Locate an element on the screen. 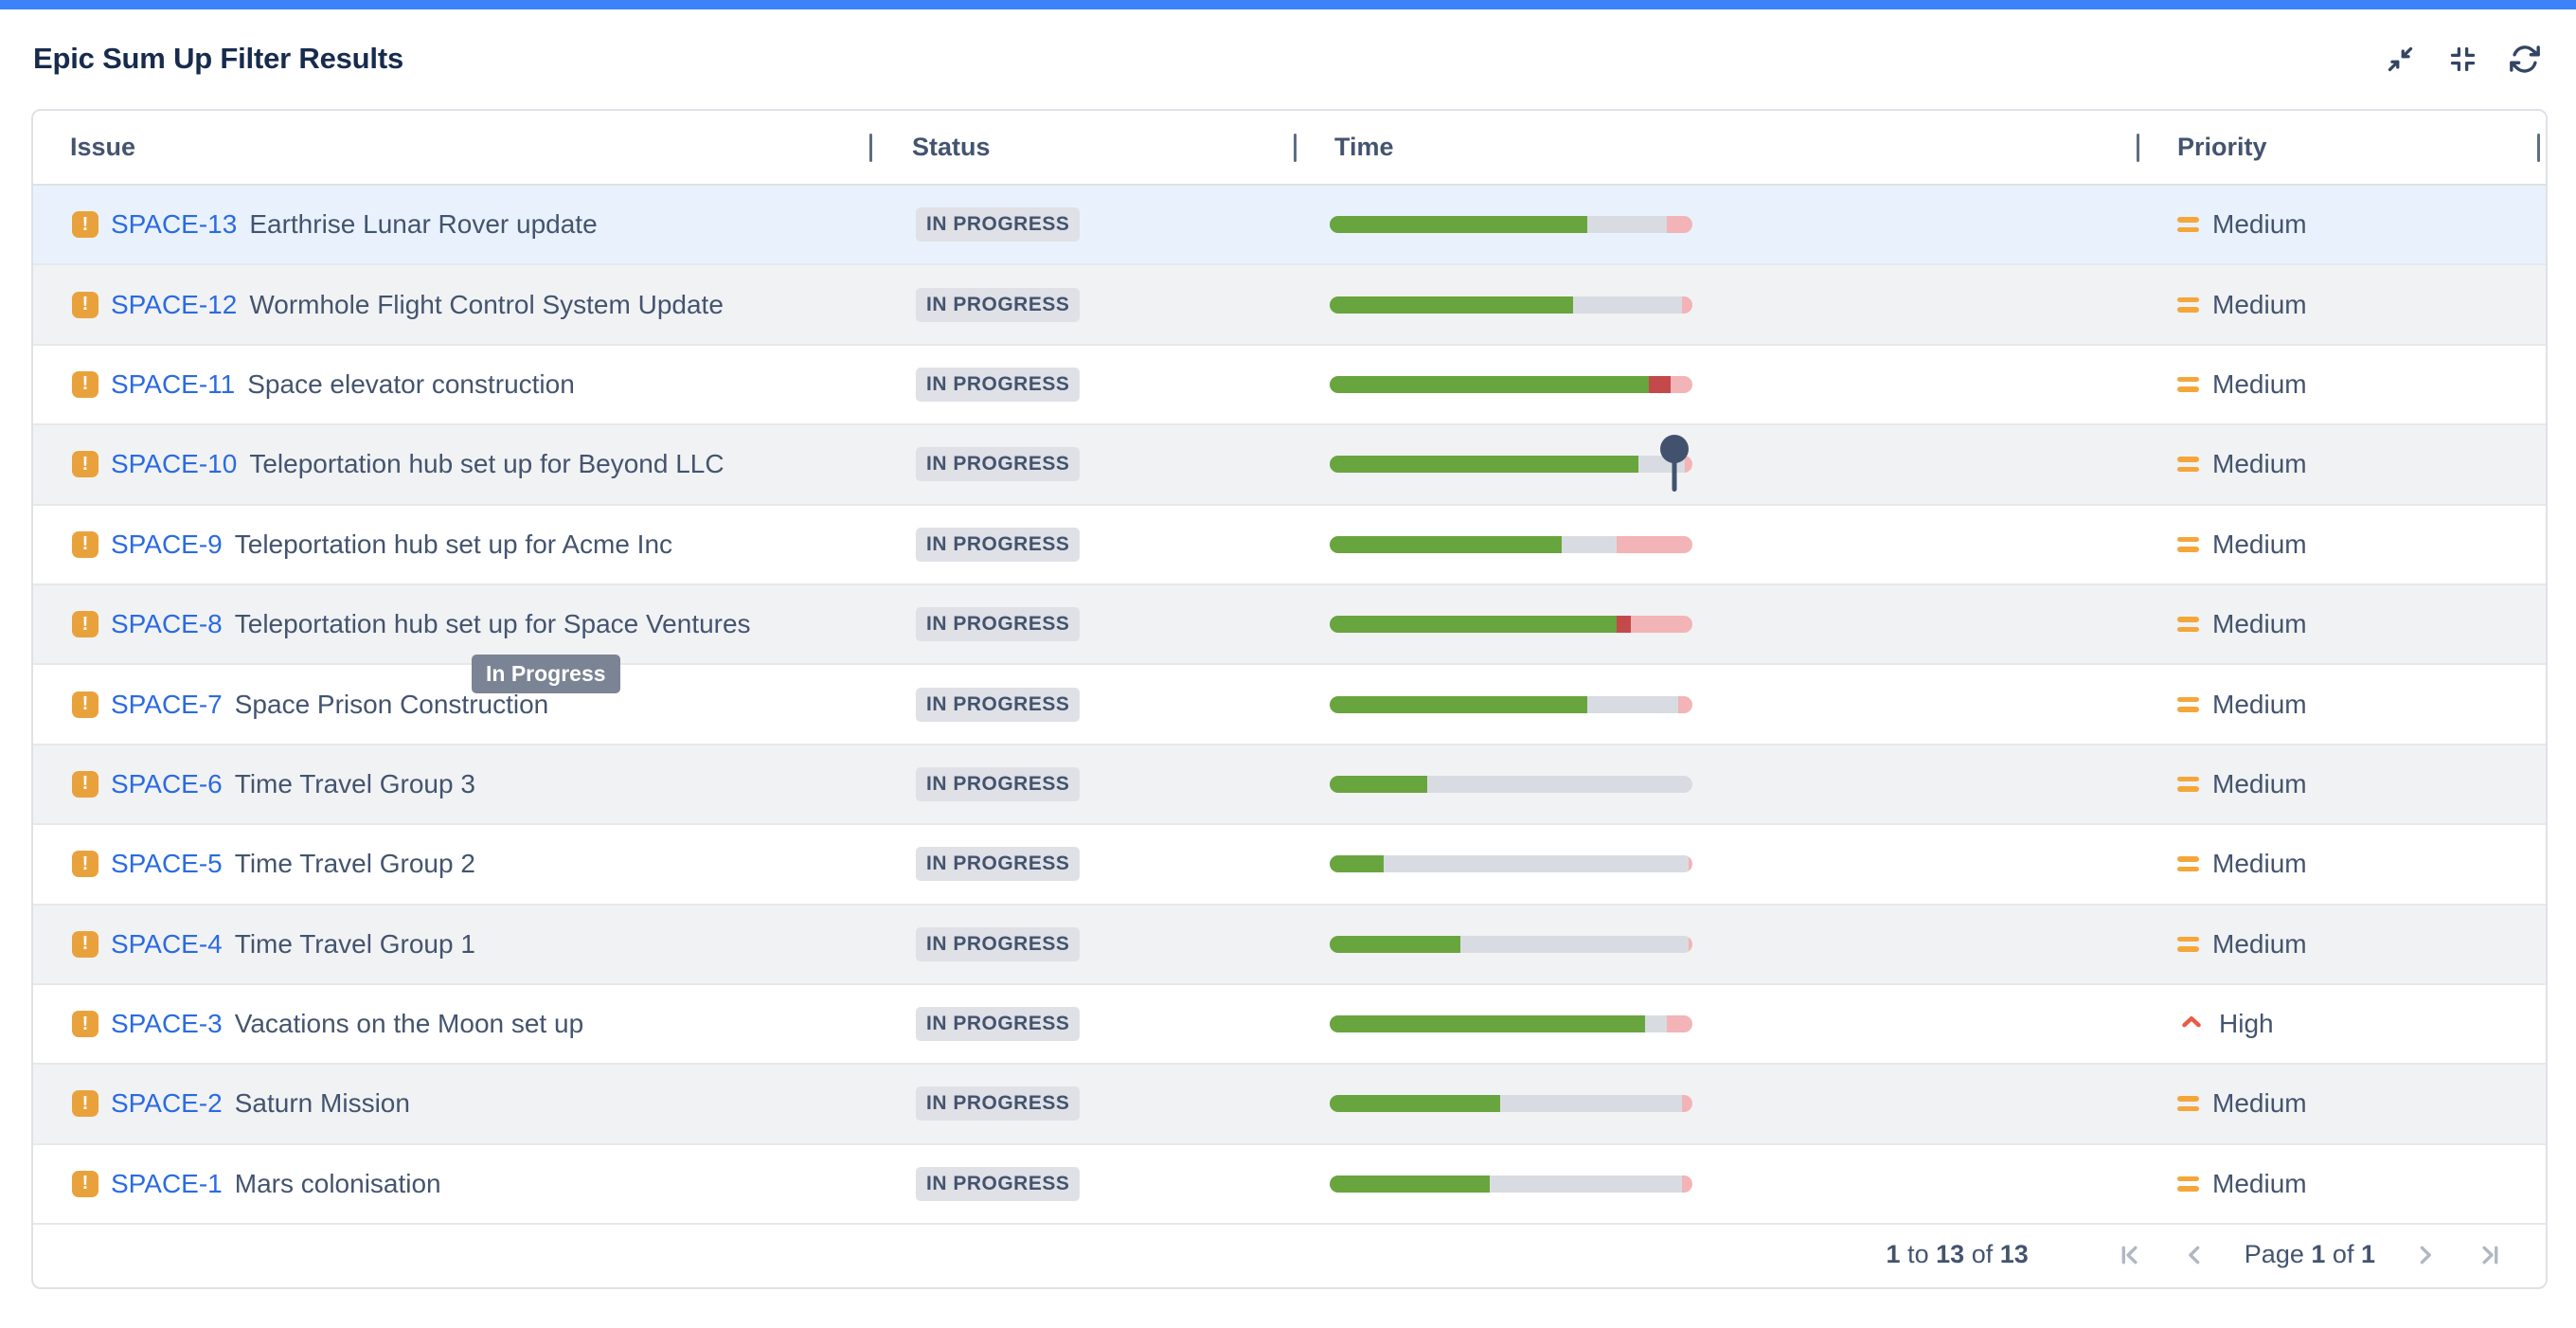 The image size is (2576, 1328). issue-cell: ! SPACE-6 Time Travel Group 3 is located at coordinates (452, 784).